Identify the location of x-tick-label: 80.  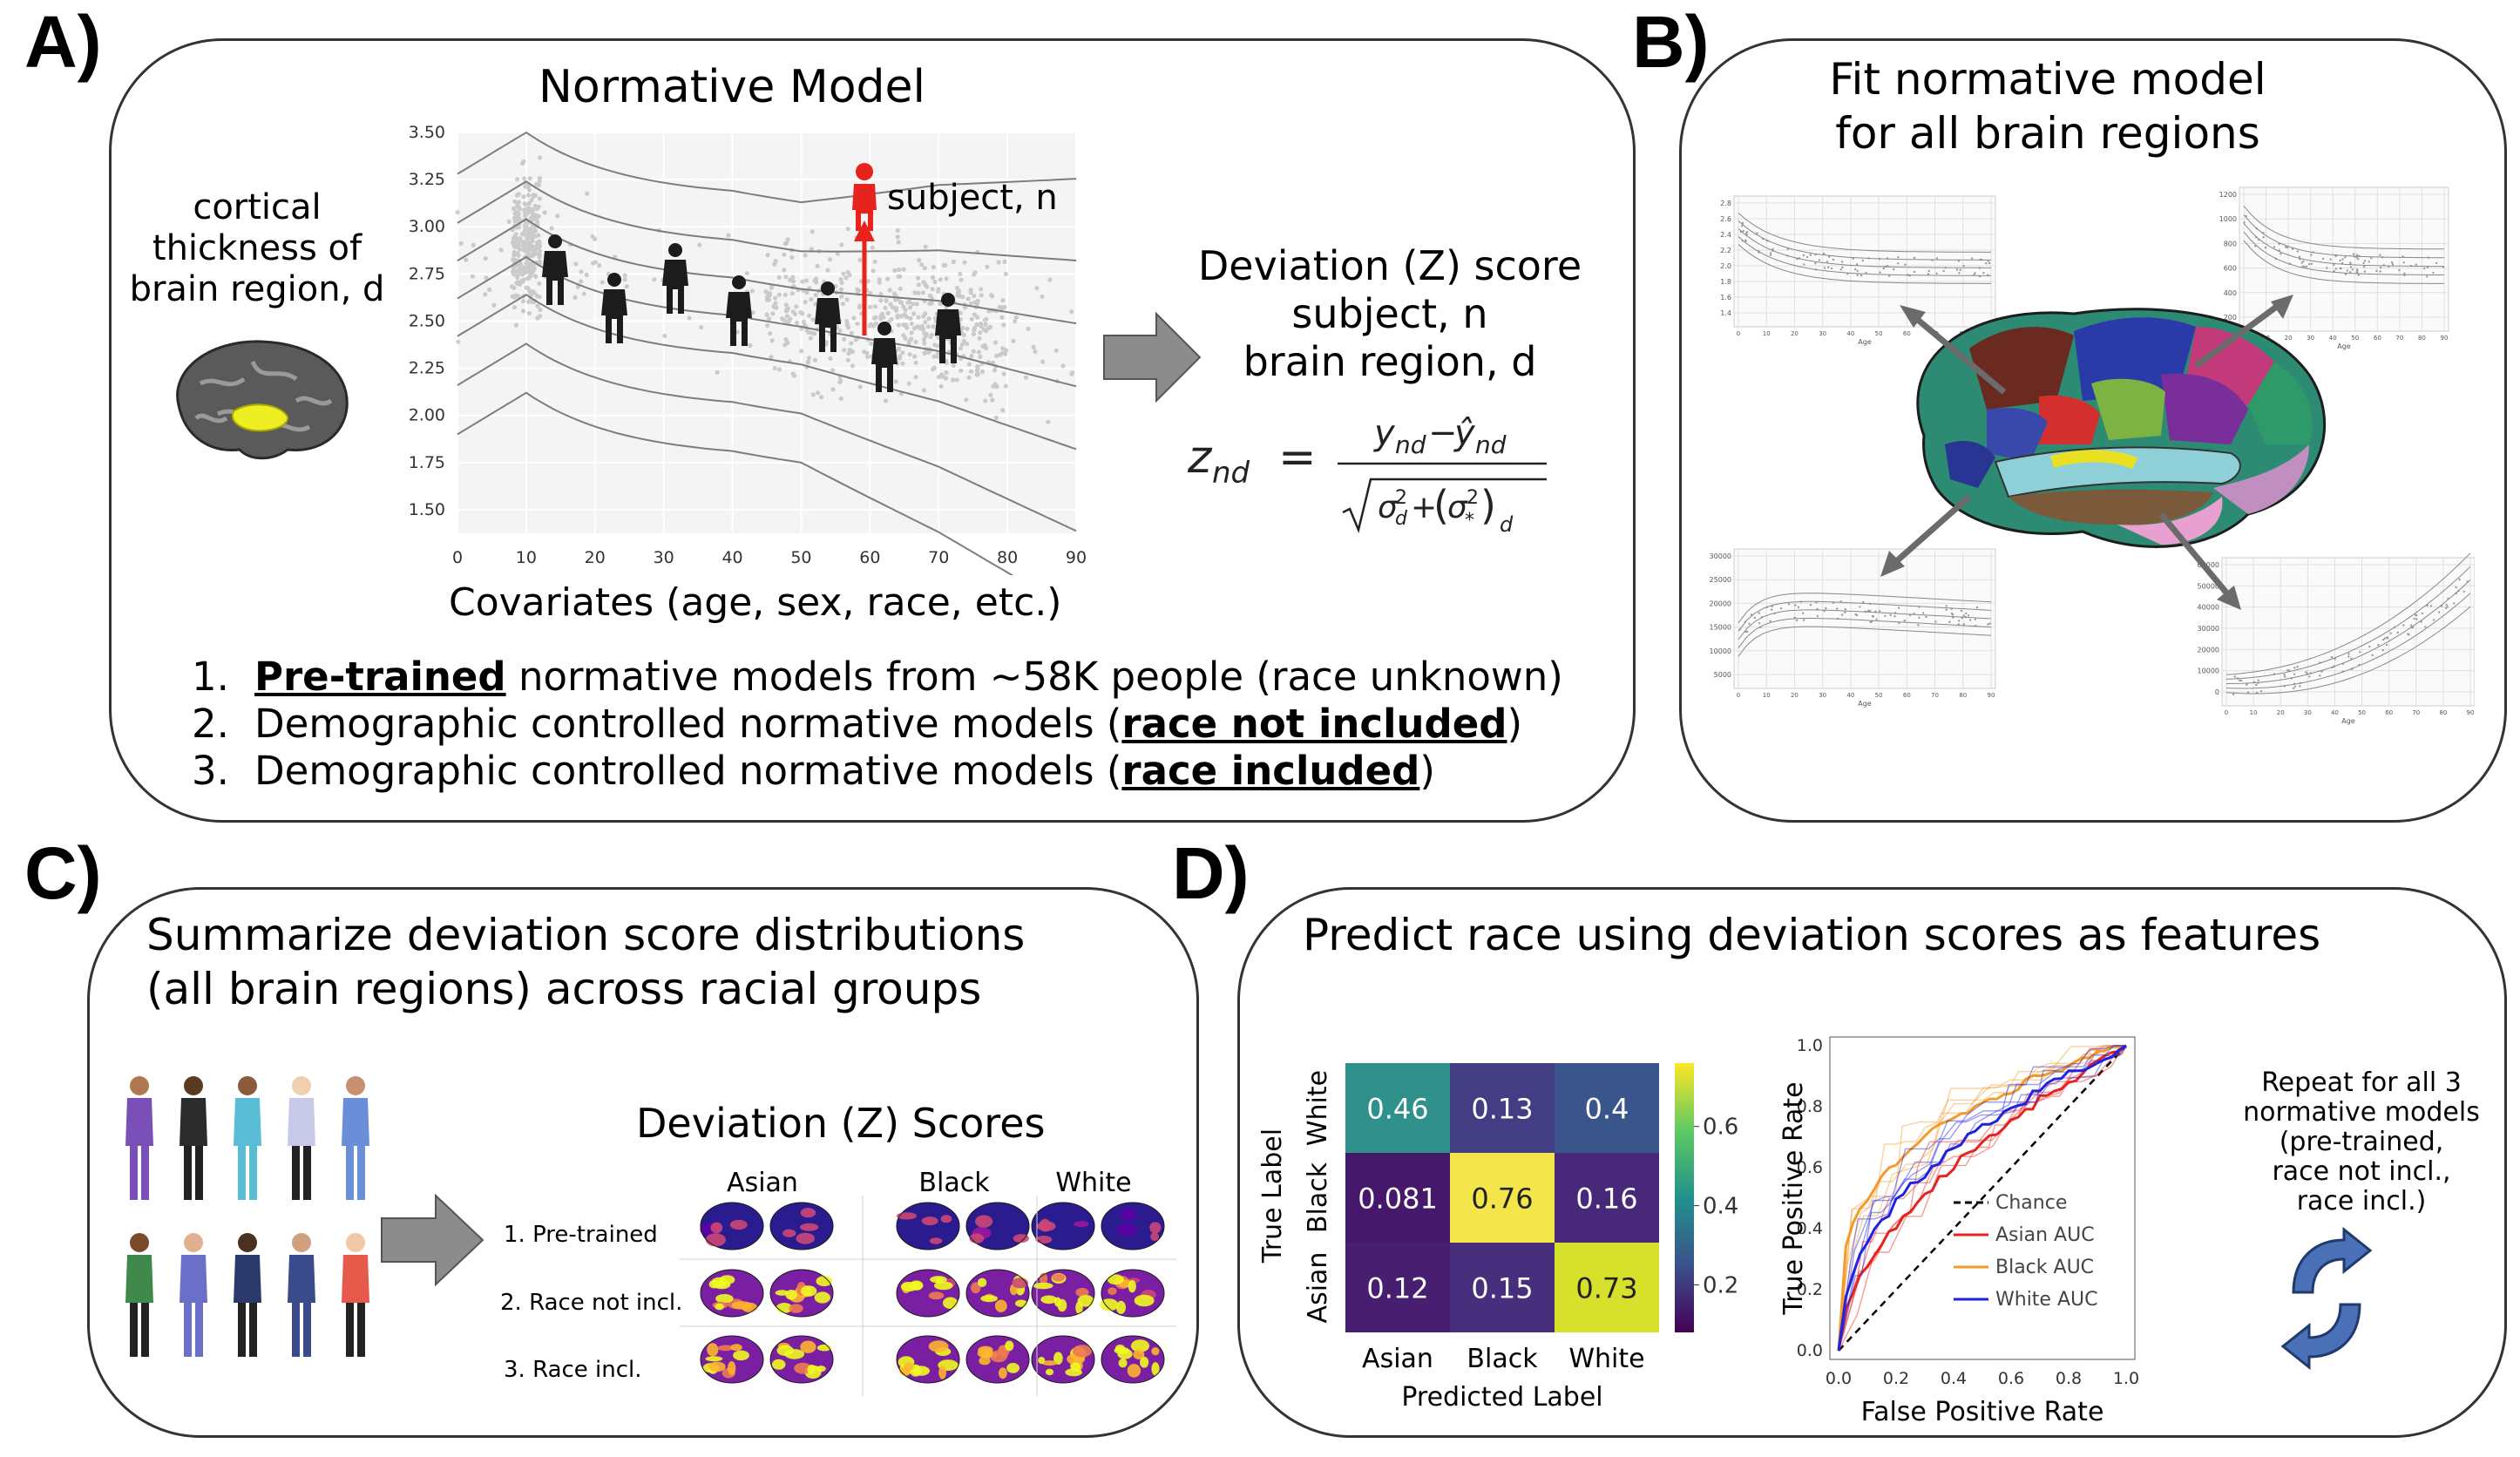
(1007, 557).